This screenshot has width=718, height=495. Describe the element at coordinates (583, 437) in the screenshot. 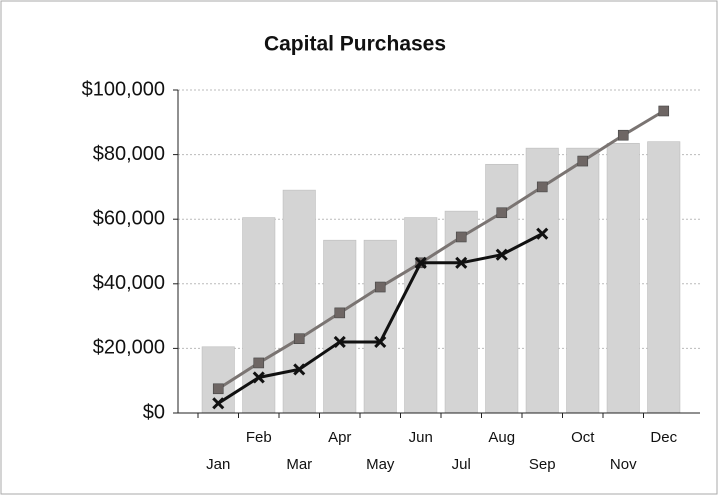

I see `x-tick-label: Oct` at that location.